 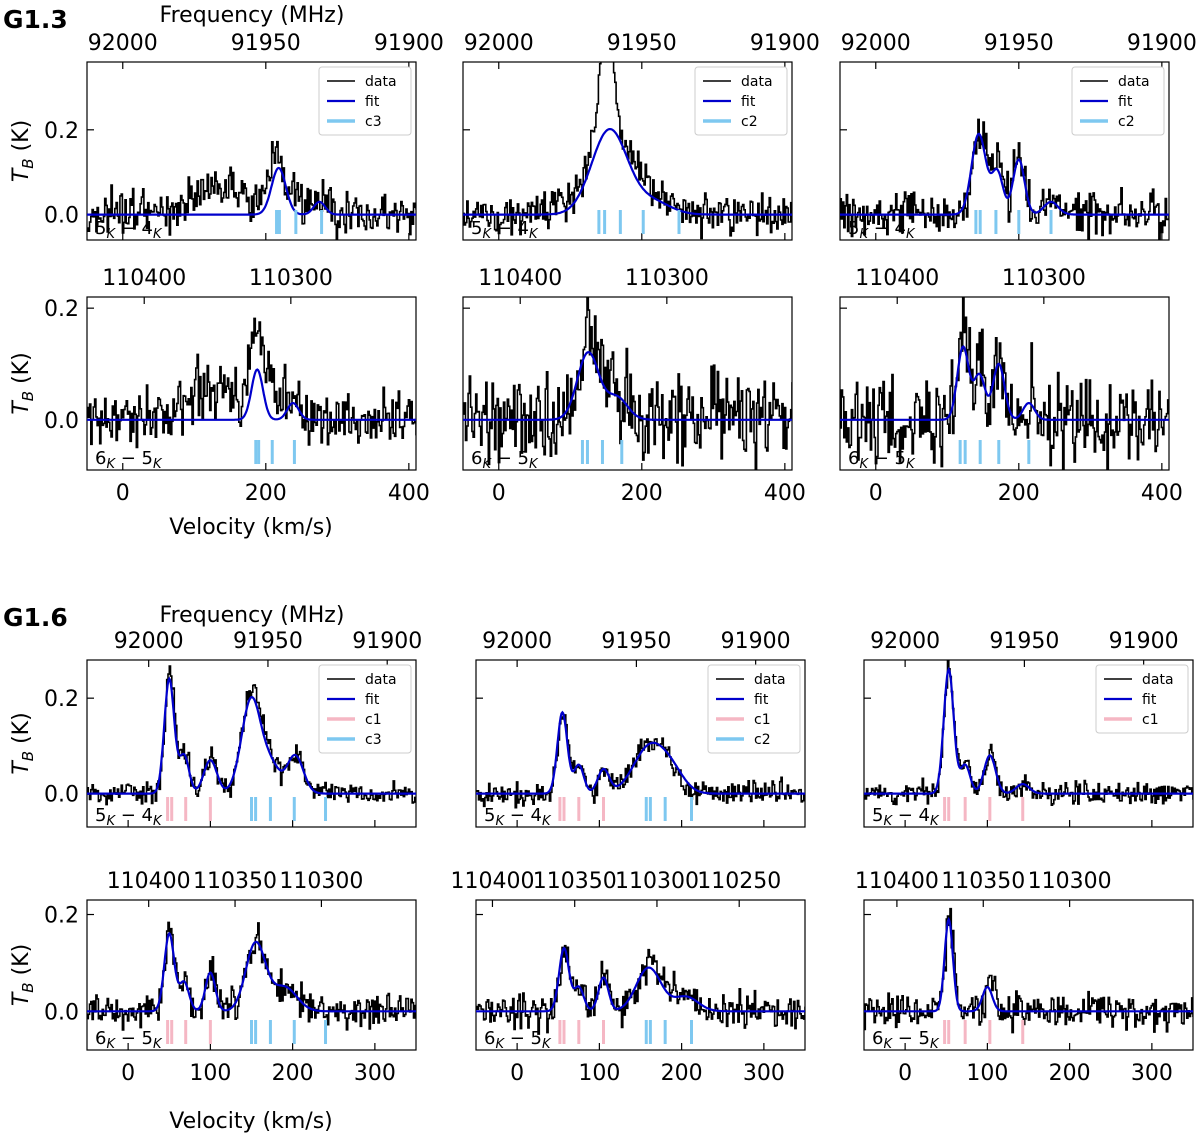 What do you see at coordinates (61, 916) in the screenshot?
I see `y-tick-label: 0.2` at bounding box center [61, 916].